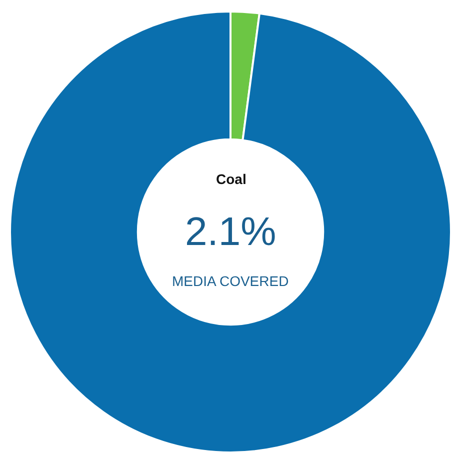  What do you see at coordinates (231, 179) in the screenshot?
I see `slice-label: Coal` at bounding box center [231, 179].